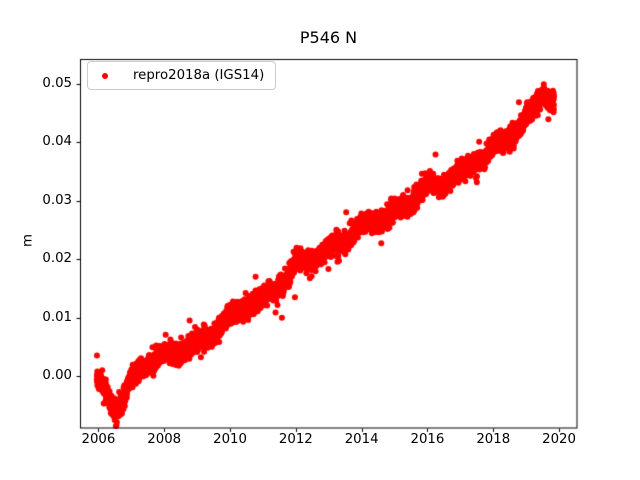  What do you see at coordinates (57, 200) in the screenshot?
I see `y-tick-label-0.03: 0.03` at bounding box center [57, 200].